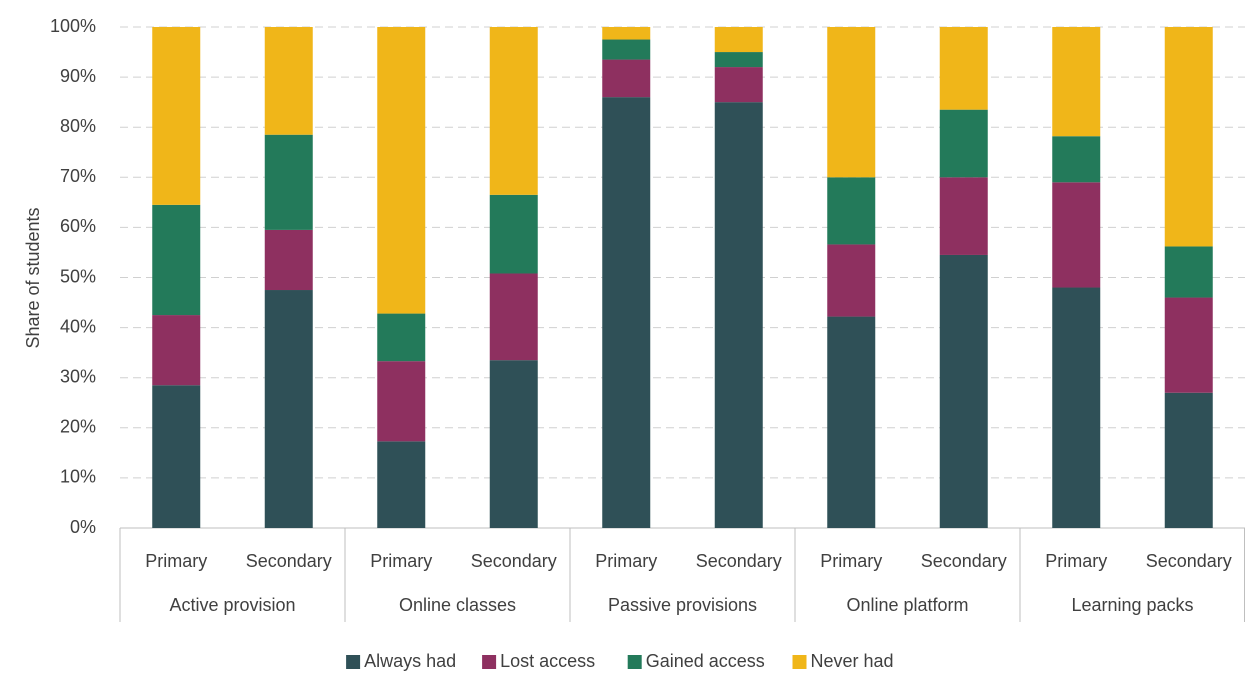 Image resolution: width=1245 pixels, height=689 pixels. Describe the element at coordinates (33, 277) in the screenshot. I see `y-axis-label: Share of students` at that location.